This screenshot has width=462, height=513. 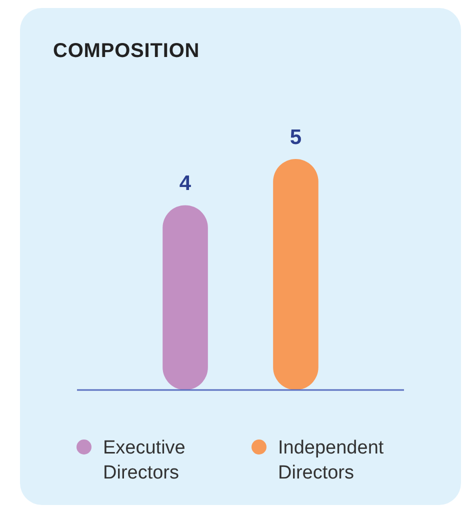 I want to click on data-label: 5, so click(x=296, y=137).